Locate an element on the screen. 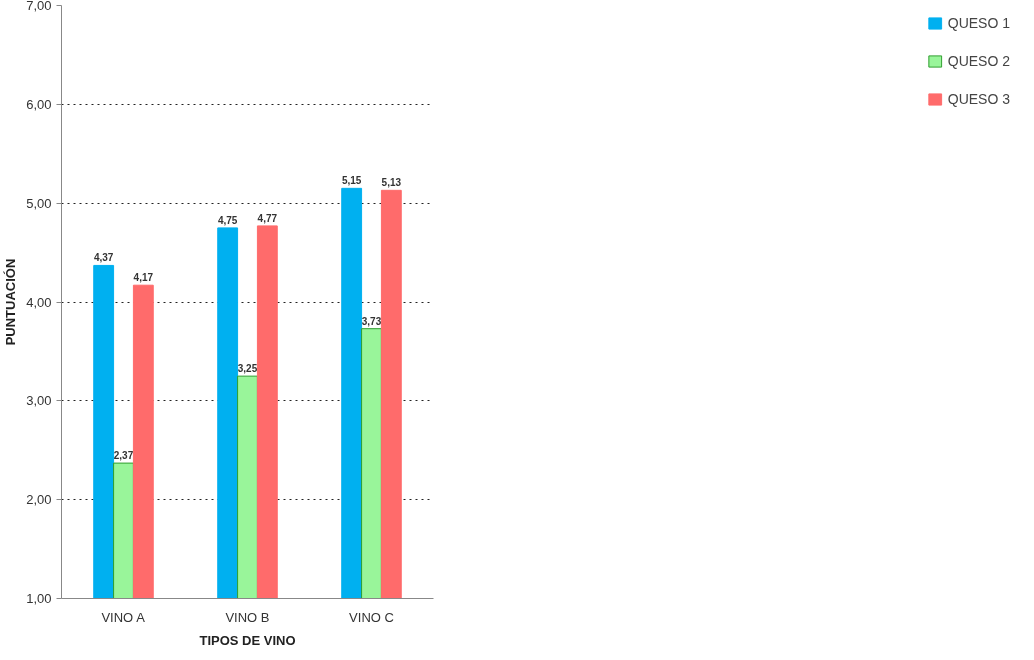 The height and width of the screenshot is (660, 1034). data-label: 5,15 is located at coordinates (351, 181).